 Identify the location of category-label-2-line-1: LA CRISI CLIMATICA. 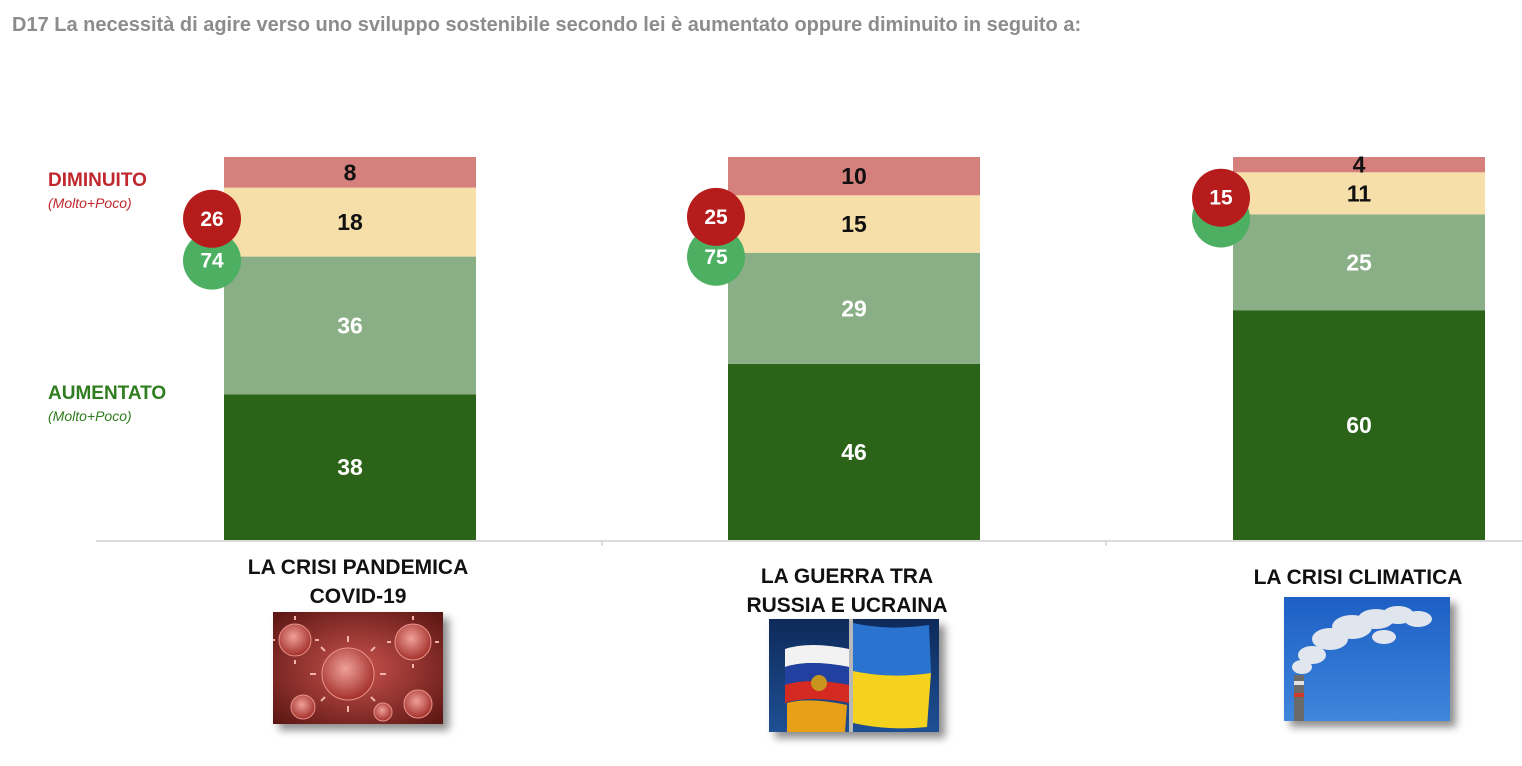
(1358, 577).